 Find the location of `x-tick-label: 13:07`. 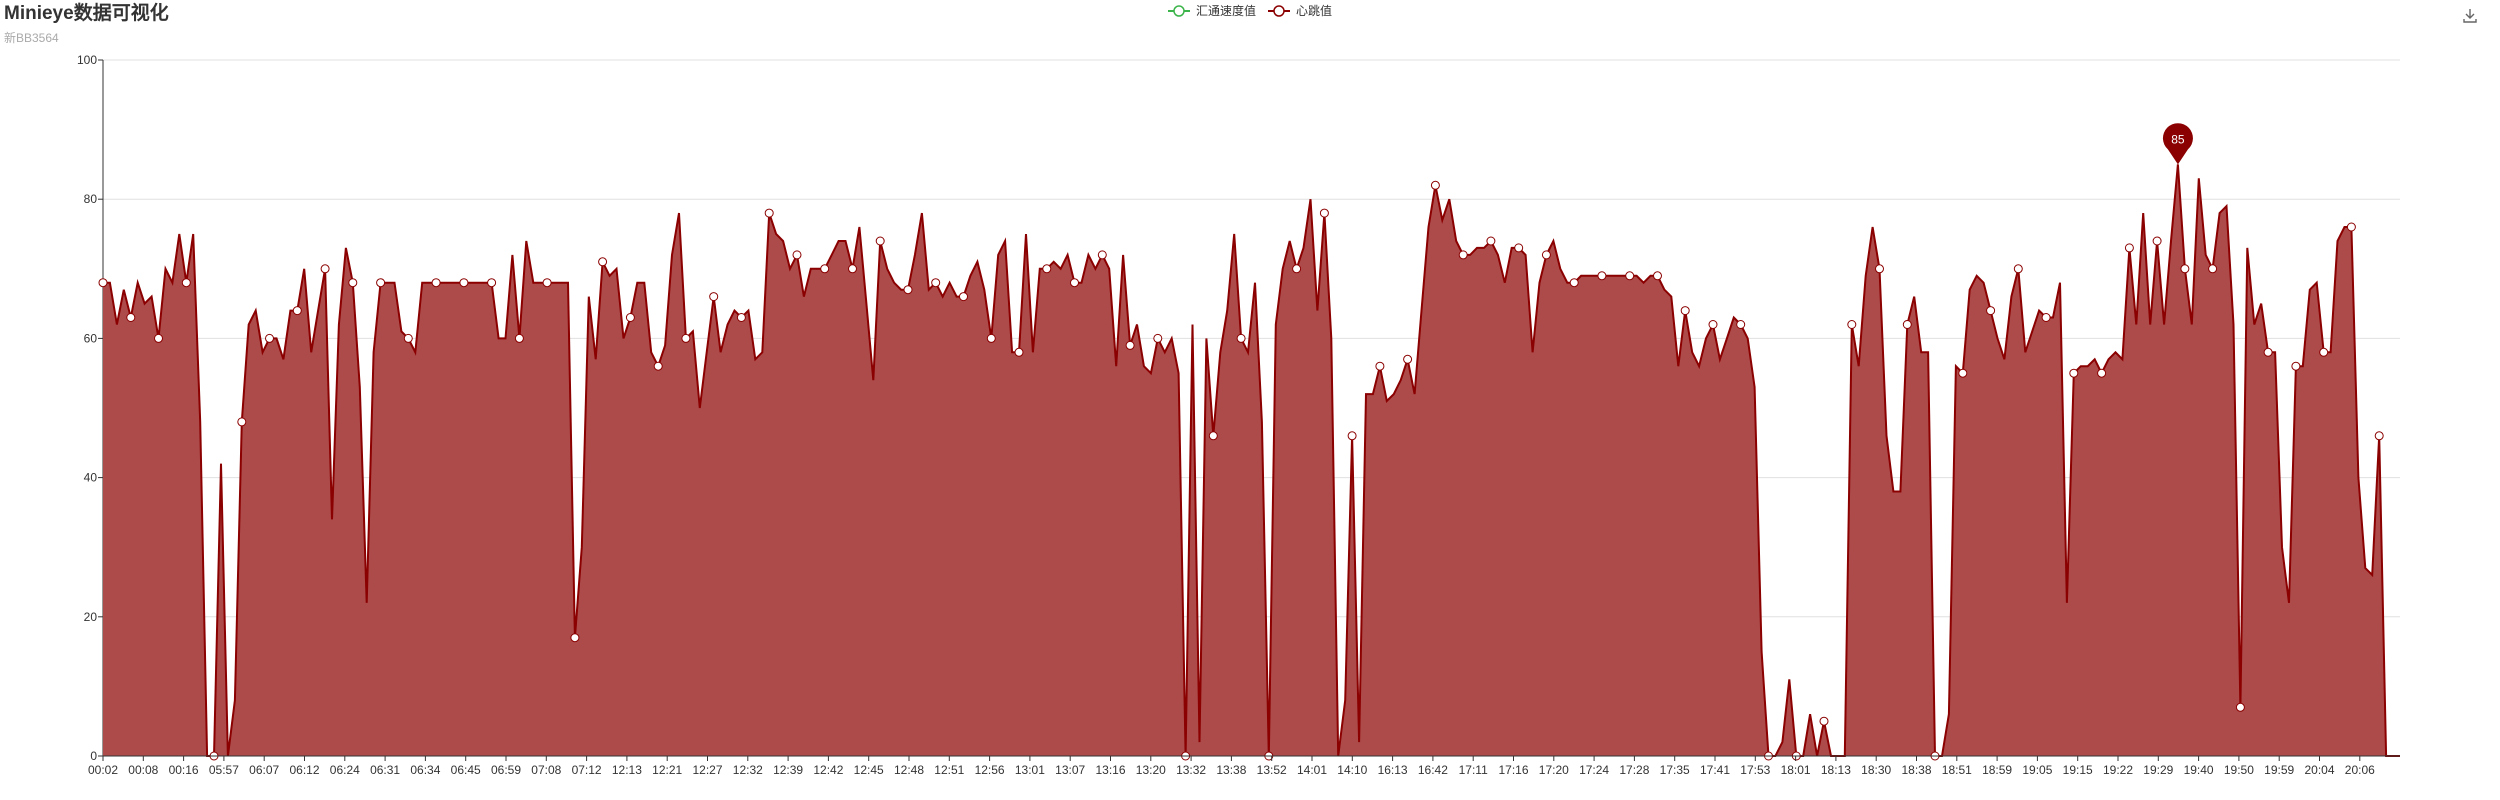

x-tick-label: 13:07 is located at coordinates (1070, 770).